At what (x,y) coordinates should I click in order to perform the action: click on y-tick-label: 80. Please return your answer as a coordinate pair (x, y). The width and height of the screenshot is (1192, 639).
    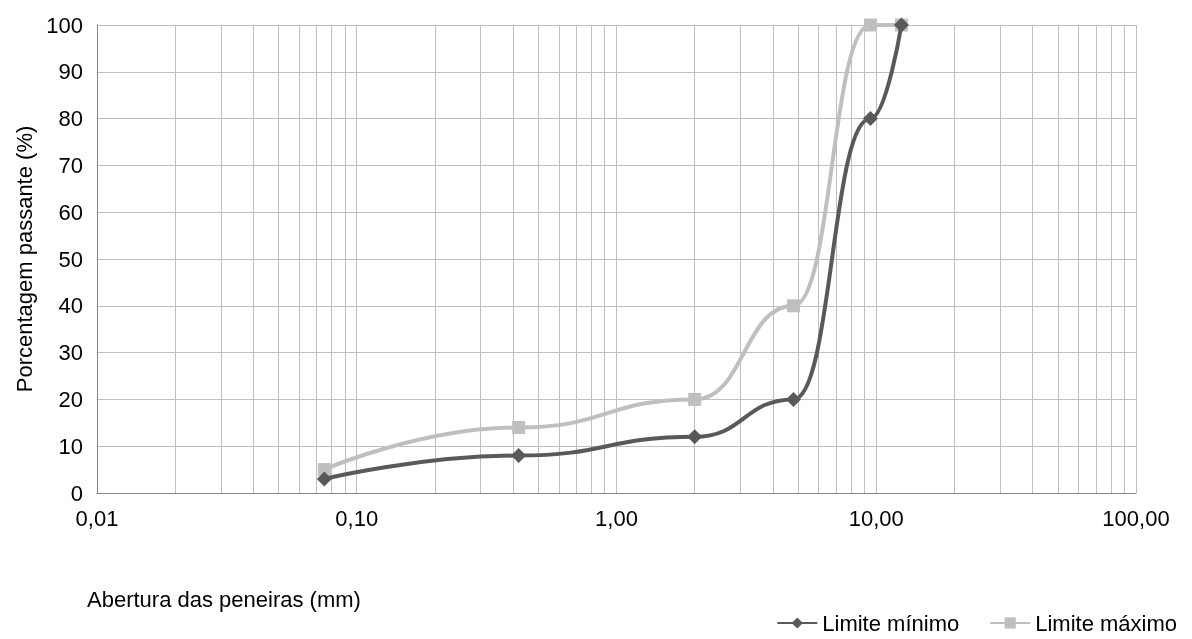
    Looking at the image, I should click on (70, 119).